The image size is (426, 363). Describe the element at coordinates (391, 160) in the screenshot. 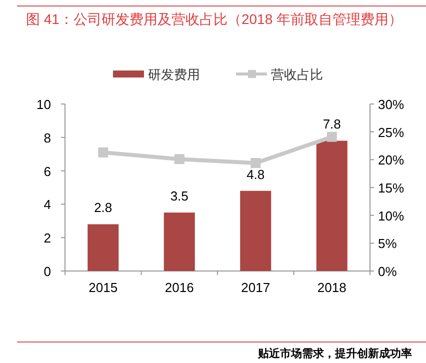

I see `y2-tick-label: 20%` at that location.